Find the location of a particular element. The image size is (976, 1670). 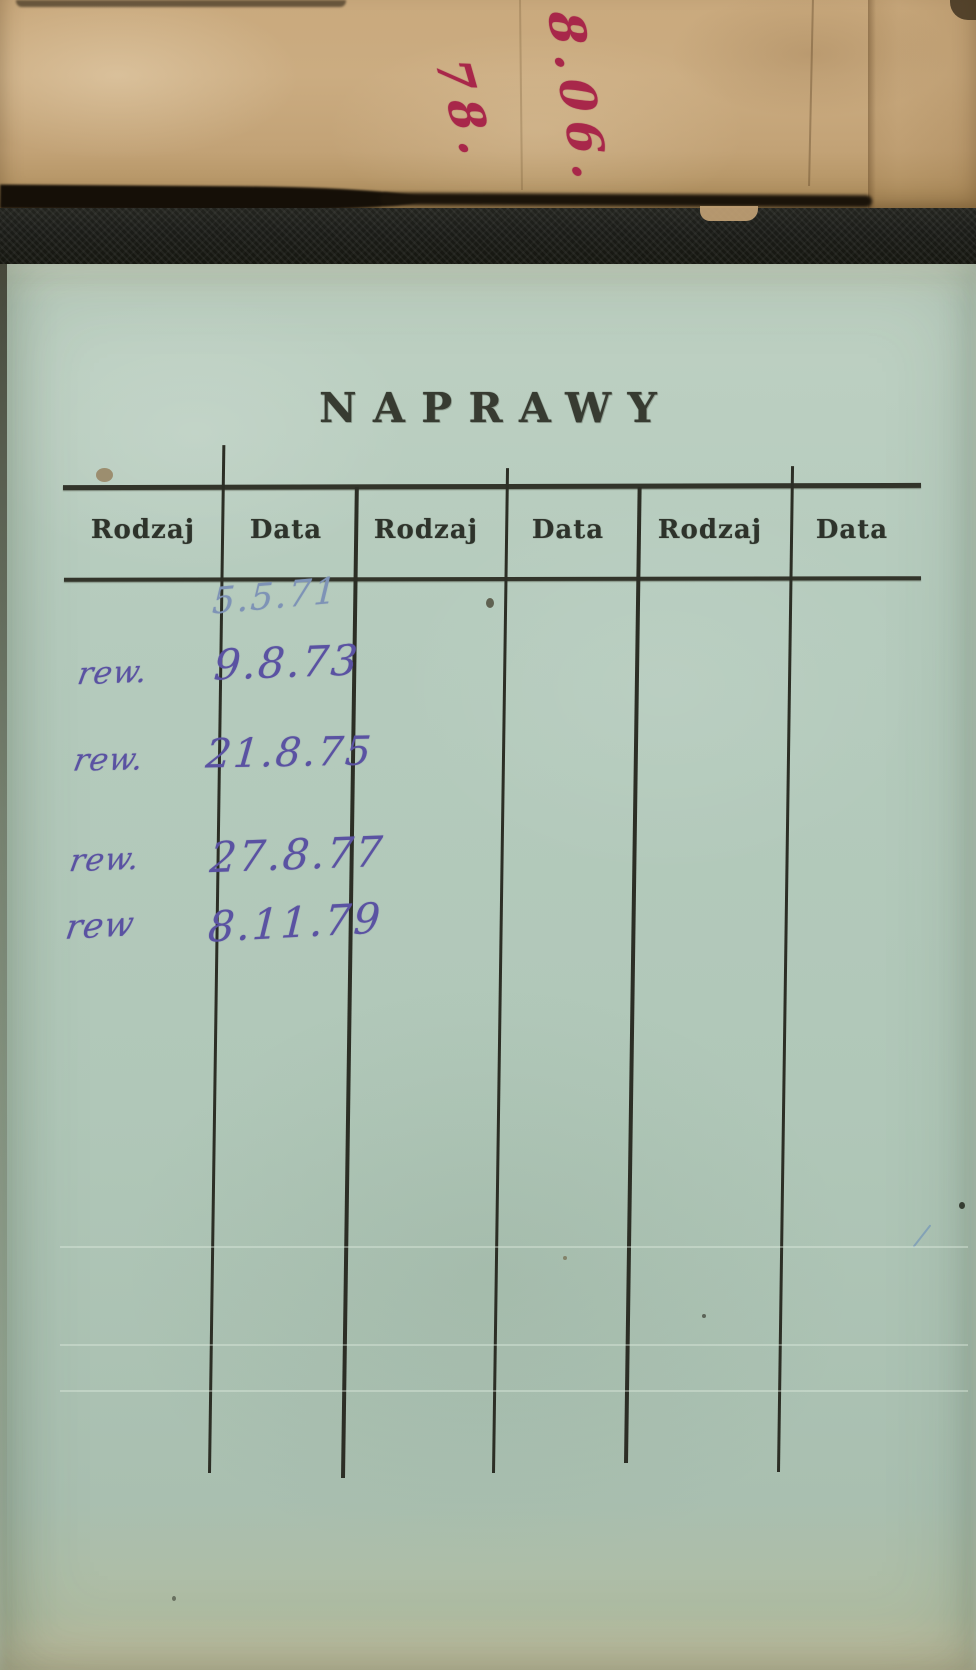

column-header-data-1: Data is located at coordinates (286, 530).